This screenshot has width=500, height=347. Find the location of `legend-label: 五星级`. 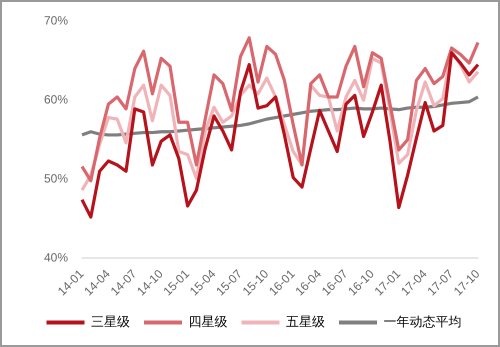

legend-label: 五星级 is located at coordinates (305, 322).